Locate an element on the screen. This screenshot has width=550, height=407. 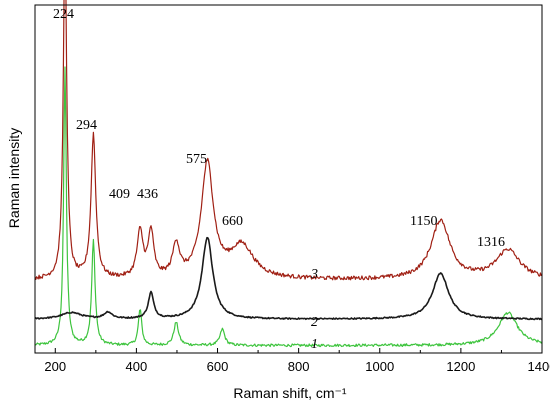
curve-label-1: 1 is located at coordinates (314, 344).